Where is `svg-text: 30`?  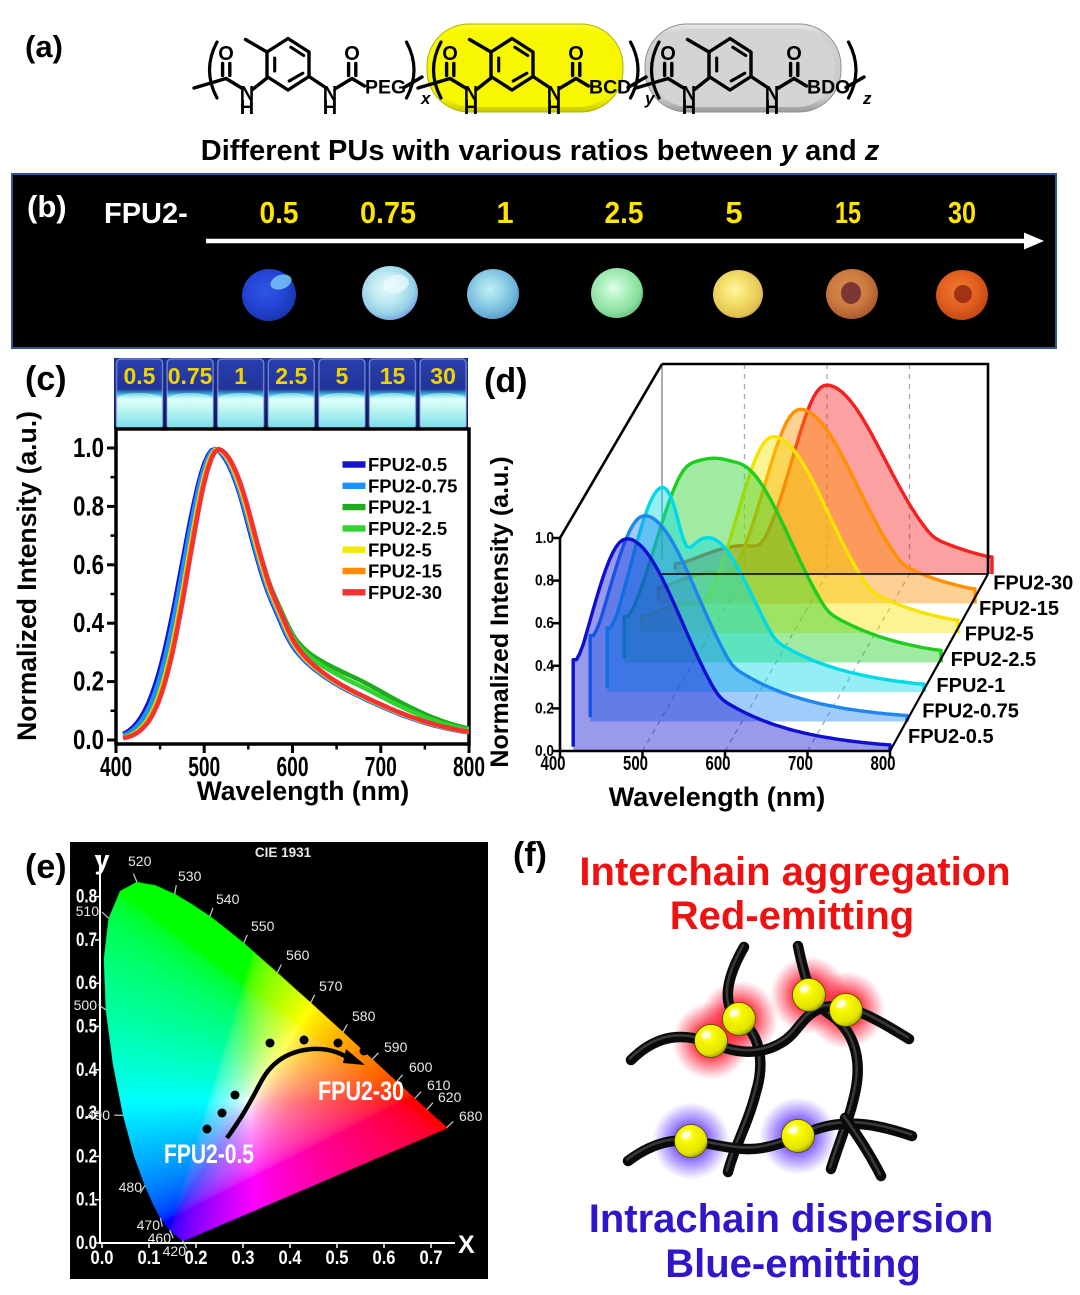 svg-text: 30 is located at coordinates (962, 212).